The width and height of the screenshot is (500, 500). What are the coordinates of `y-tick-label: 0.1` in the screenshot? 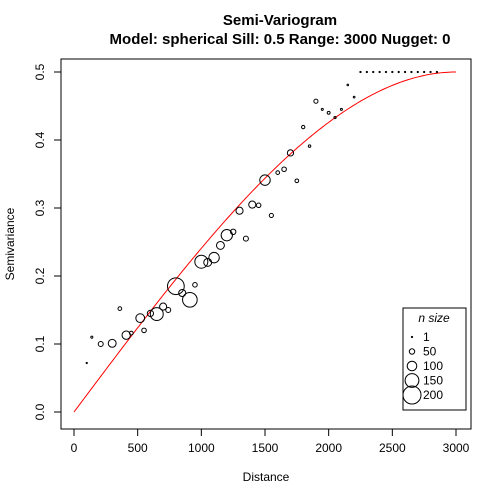 It's located at (40, 343).